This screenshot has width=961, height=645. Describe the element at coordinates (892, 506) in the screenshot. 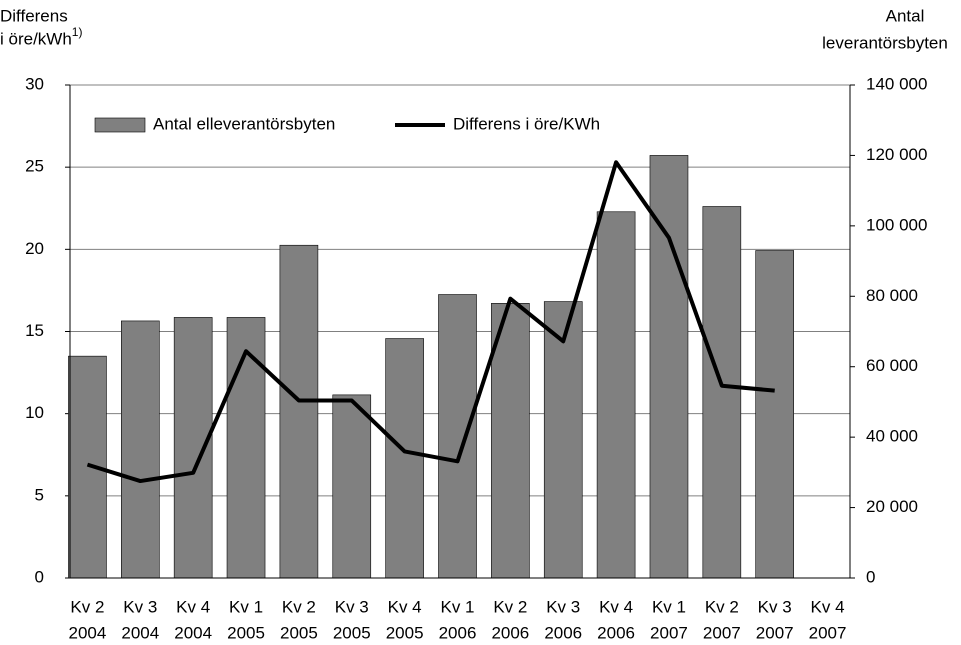

I see `y2-tick-label: 20 000` at that location.